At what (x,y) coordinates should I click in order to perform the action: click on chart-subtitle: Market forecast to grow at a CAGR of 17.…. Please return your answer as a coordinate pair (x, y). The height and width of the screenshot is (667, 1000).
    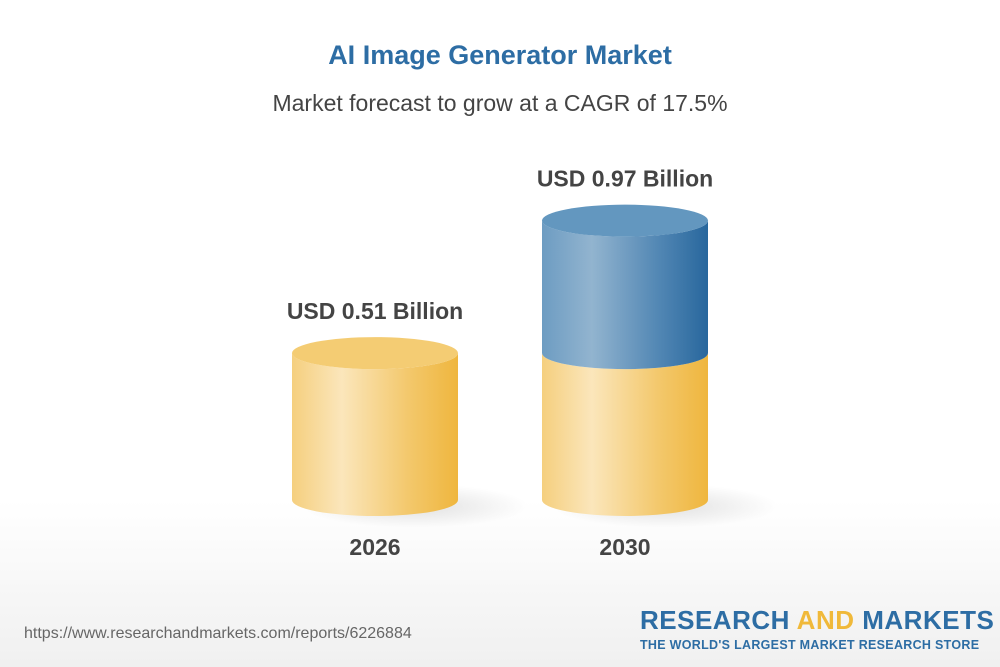
    Looking at the image, I should click on (500, 103).